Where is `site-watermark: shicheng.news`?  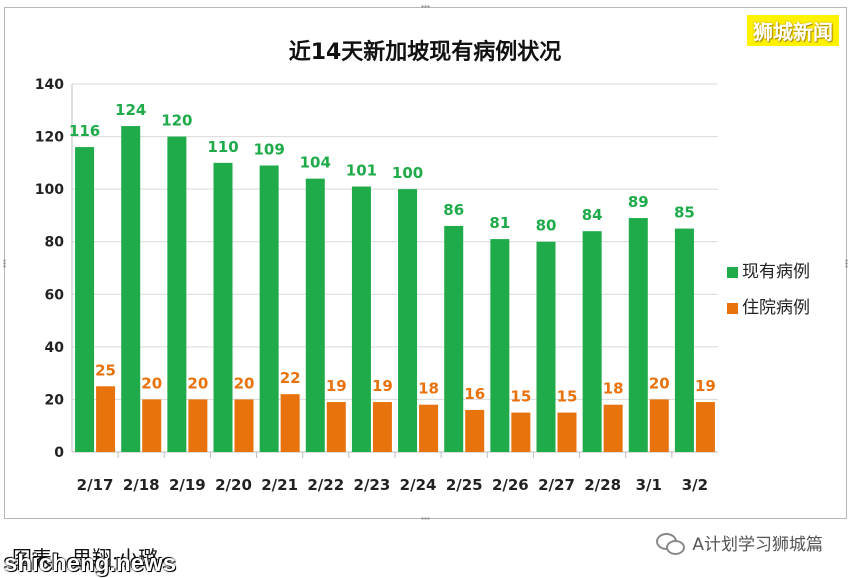
site-watermark: shicheng.news is located at coordinates (90, 563).